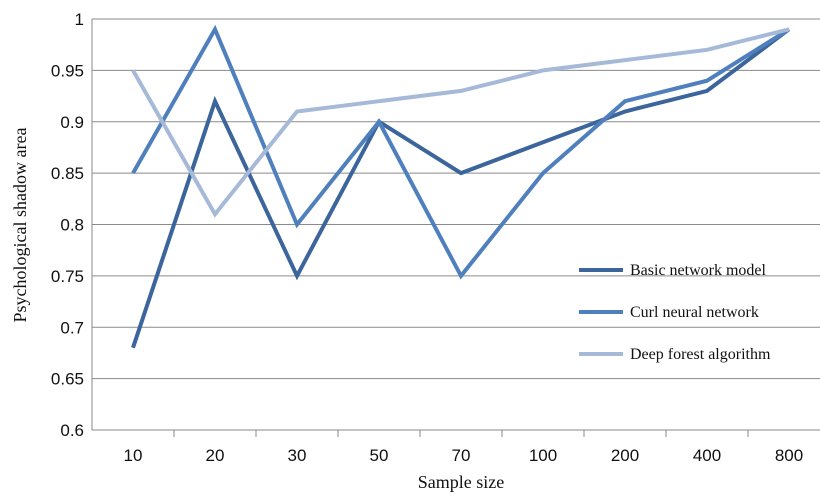 Image resolution: width=820 pixels, height=496 pixels. Describe the element at coordinates (72, 430) in the screenshot. I see `y-tick-label: 0.6` at that location.